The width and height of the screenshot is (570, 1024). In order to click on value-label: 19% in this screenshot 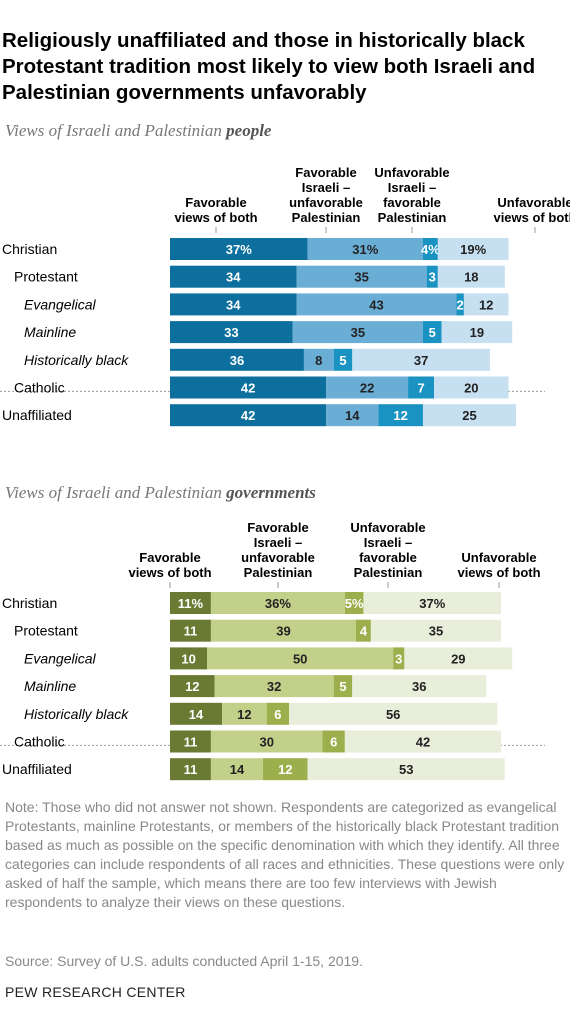, I will do `click(473, 249)`.